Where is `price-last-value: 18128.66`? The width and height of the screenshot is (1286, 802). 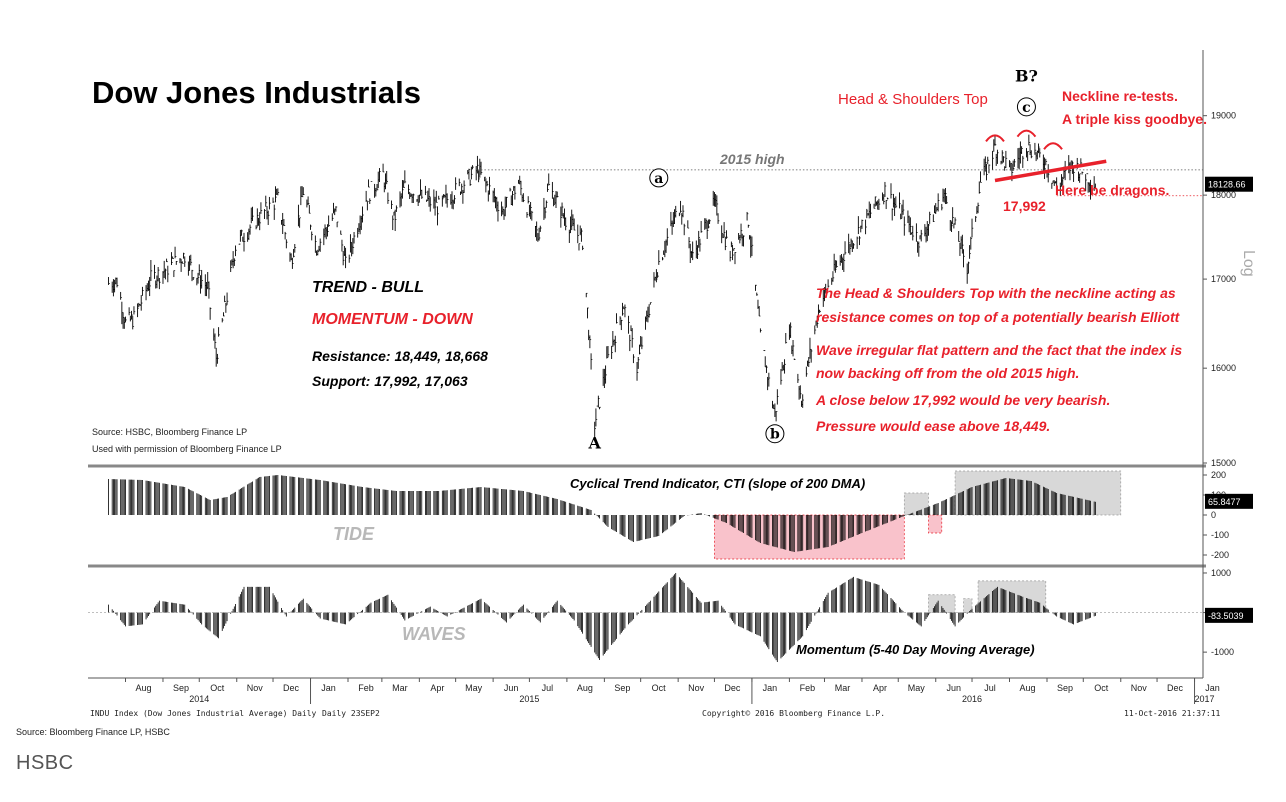 price-last-value: 18128.66 is located at coordinates (1227, 185).